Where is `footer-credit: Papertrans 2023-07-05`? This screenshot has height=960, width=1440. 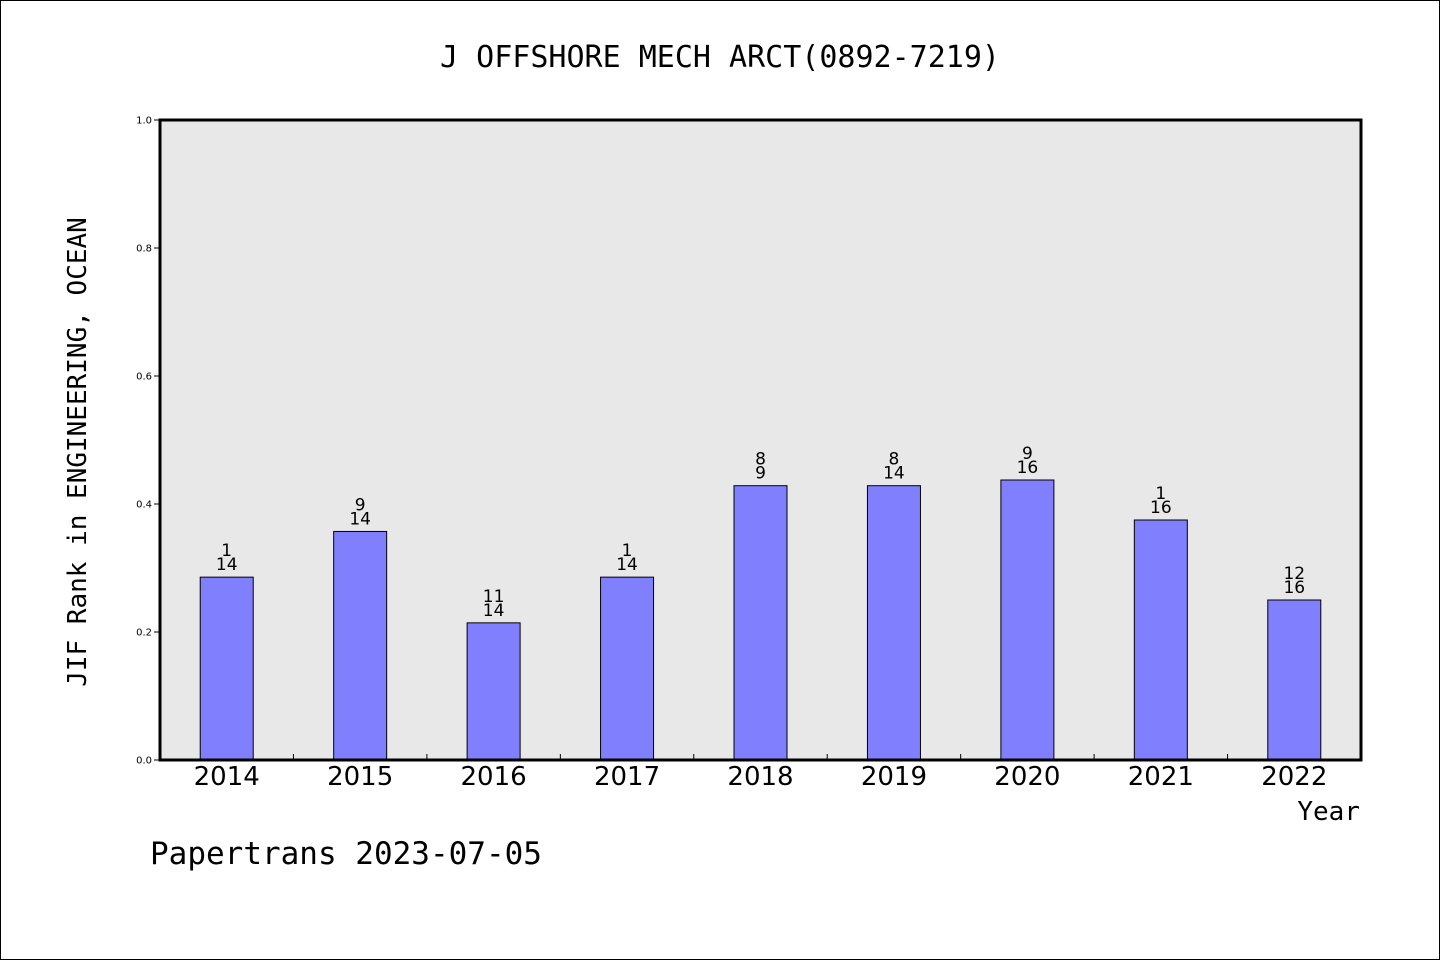 footer-credit: Papertrans 2023-07-05 is located at coordinates (346, 854).